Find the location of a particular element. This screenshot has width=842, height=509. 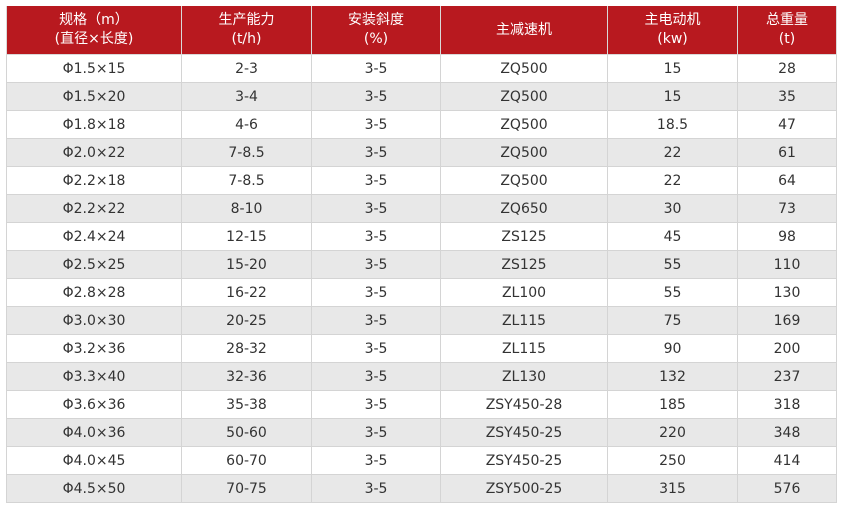

table-cell: 70-75 is located at coordinates (246, 488).